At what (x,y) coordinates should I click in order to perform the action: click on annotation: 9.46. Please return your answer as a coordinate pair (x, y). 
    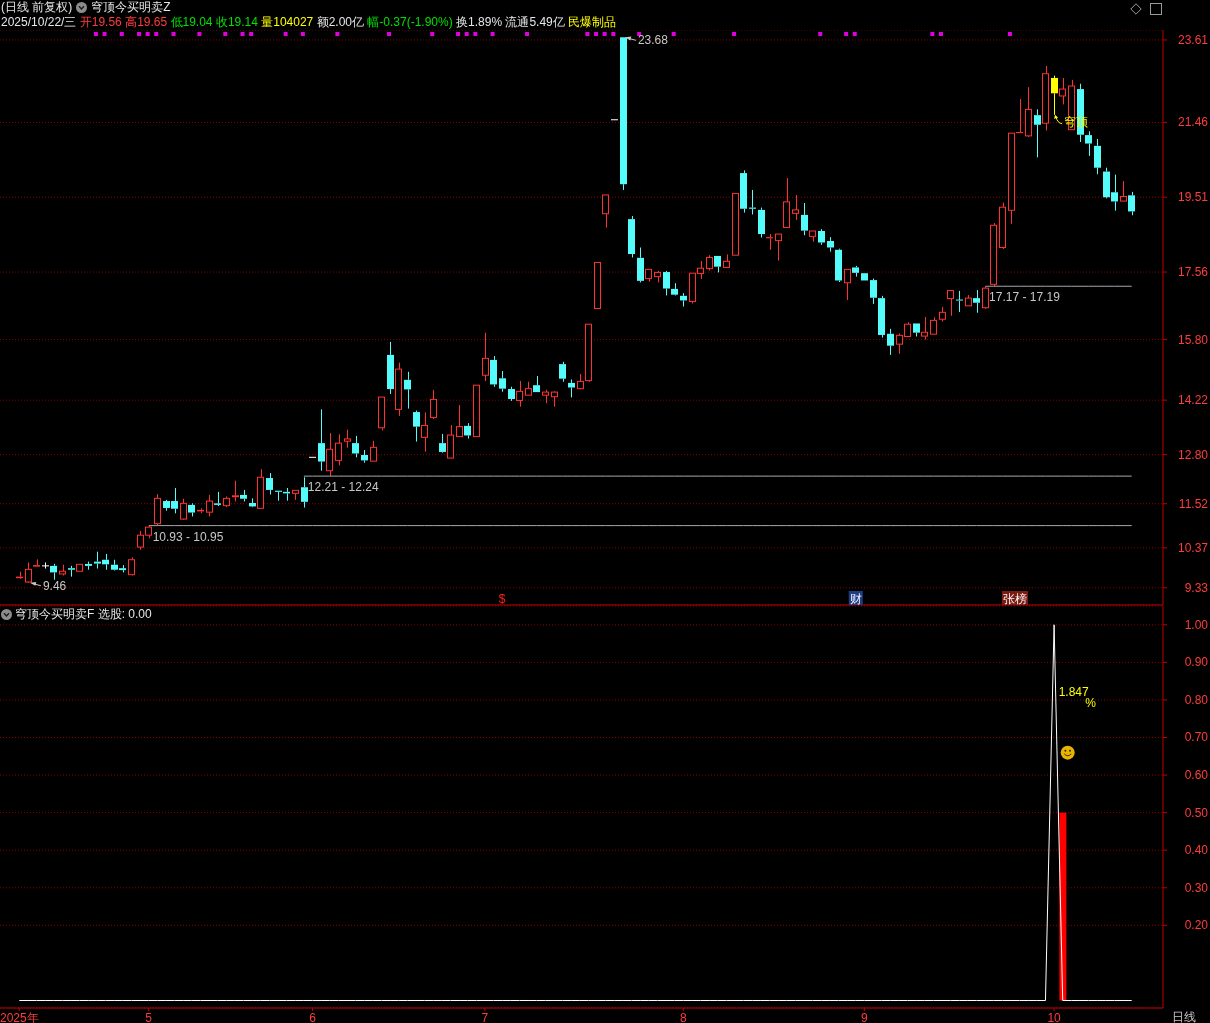
    Looking at the image, I should click on (54, 585).